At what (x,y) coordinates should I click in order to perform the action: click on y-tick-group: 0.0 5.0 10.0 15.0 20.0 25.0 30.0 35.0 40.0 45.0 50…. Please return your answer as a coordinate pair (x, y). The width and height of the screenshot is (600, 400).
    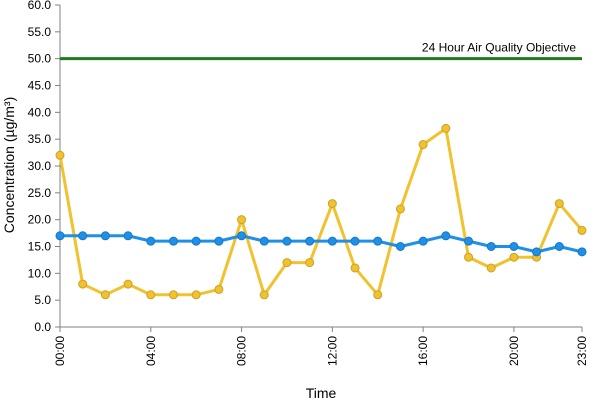
    Looking at the image, I should click on (44, 167).